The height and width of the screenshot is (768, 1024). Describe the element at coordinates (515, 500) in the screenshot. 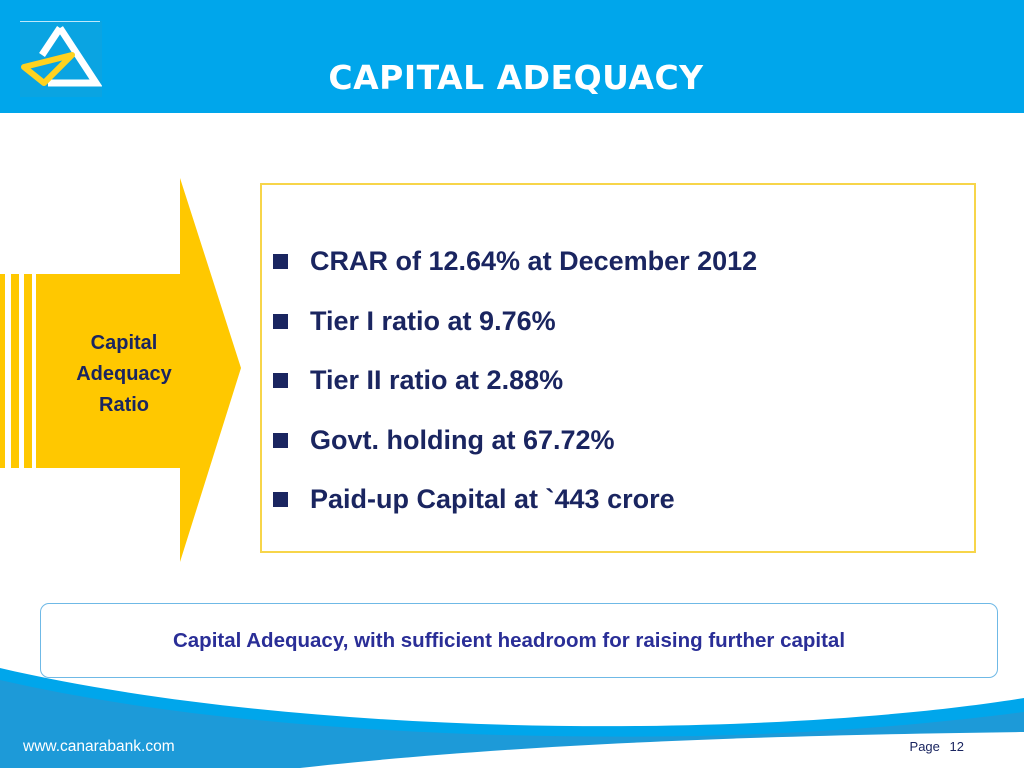

I see `list-item: Paid-up Capital at `443 crore` at that location.